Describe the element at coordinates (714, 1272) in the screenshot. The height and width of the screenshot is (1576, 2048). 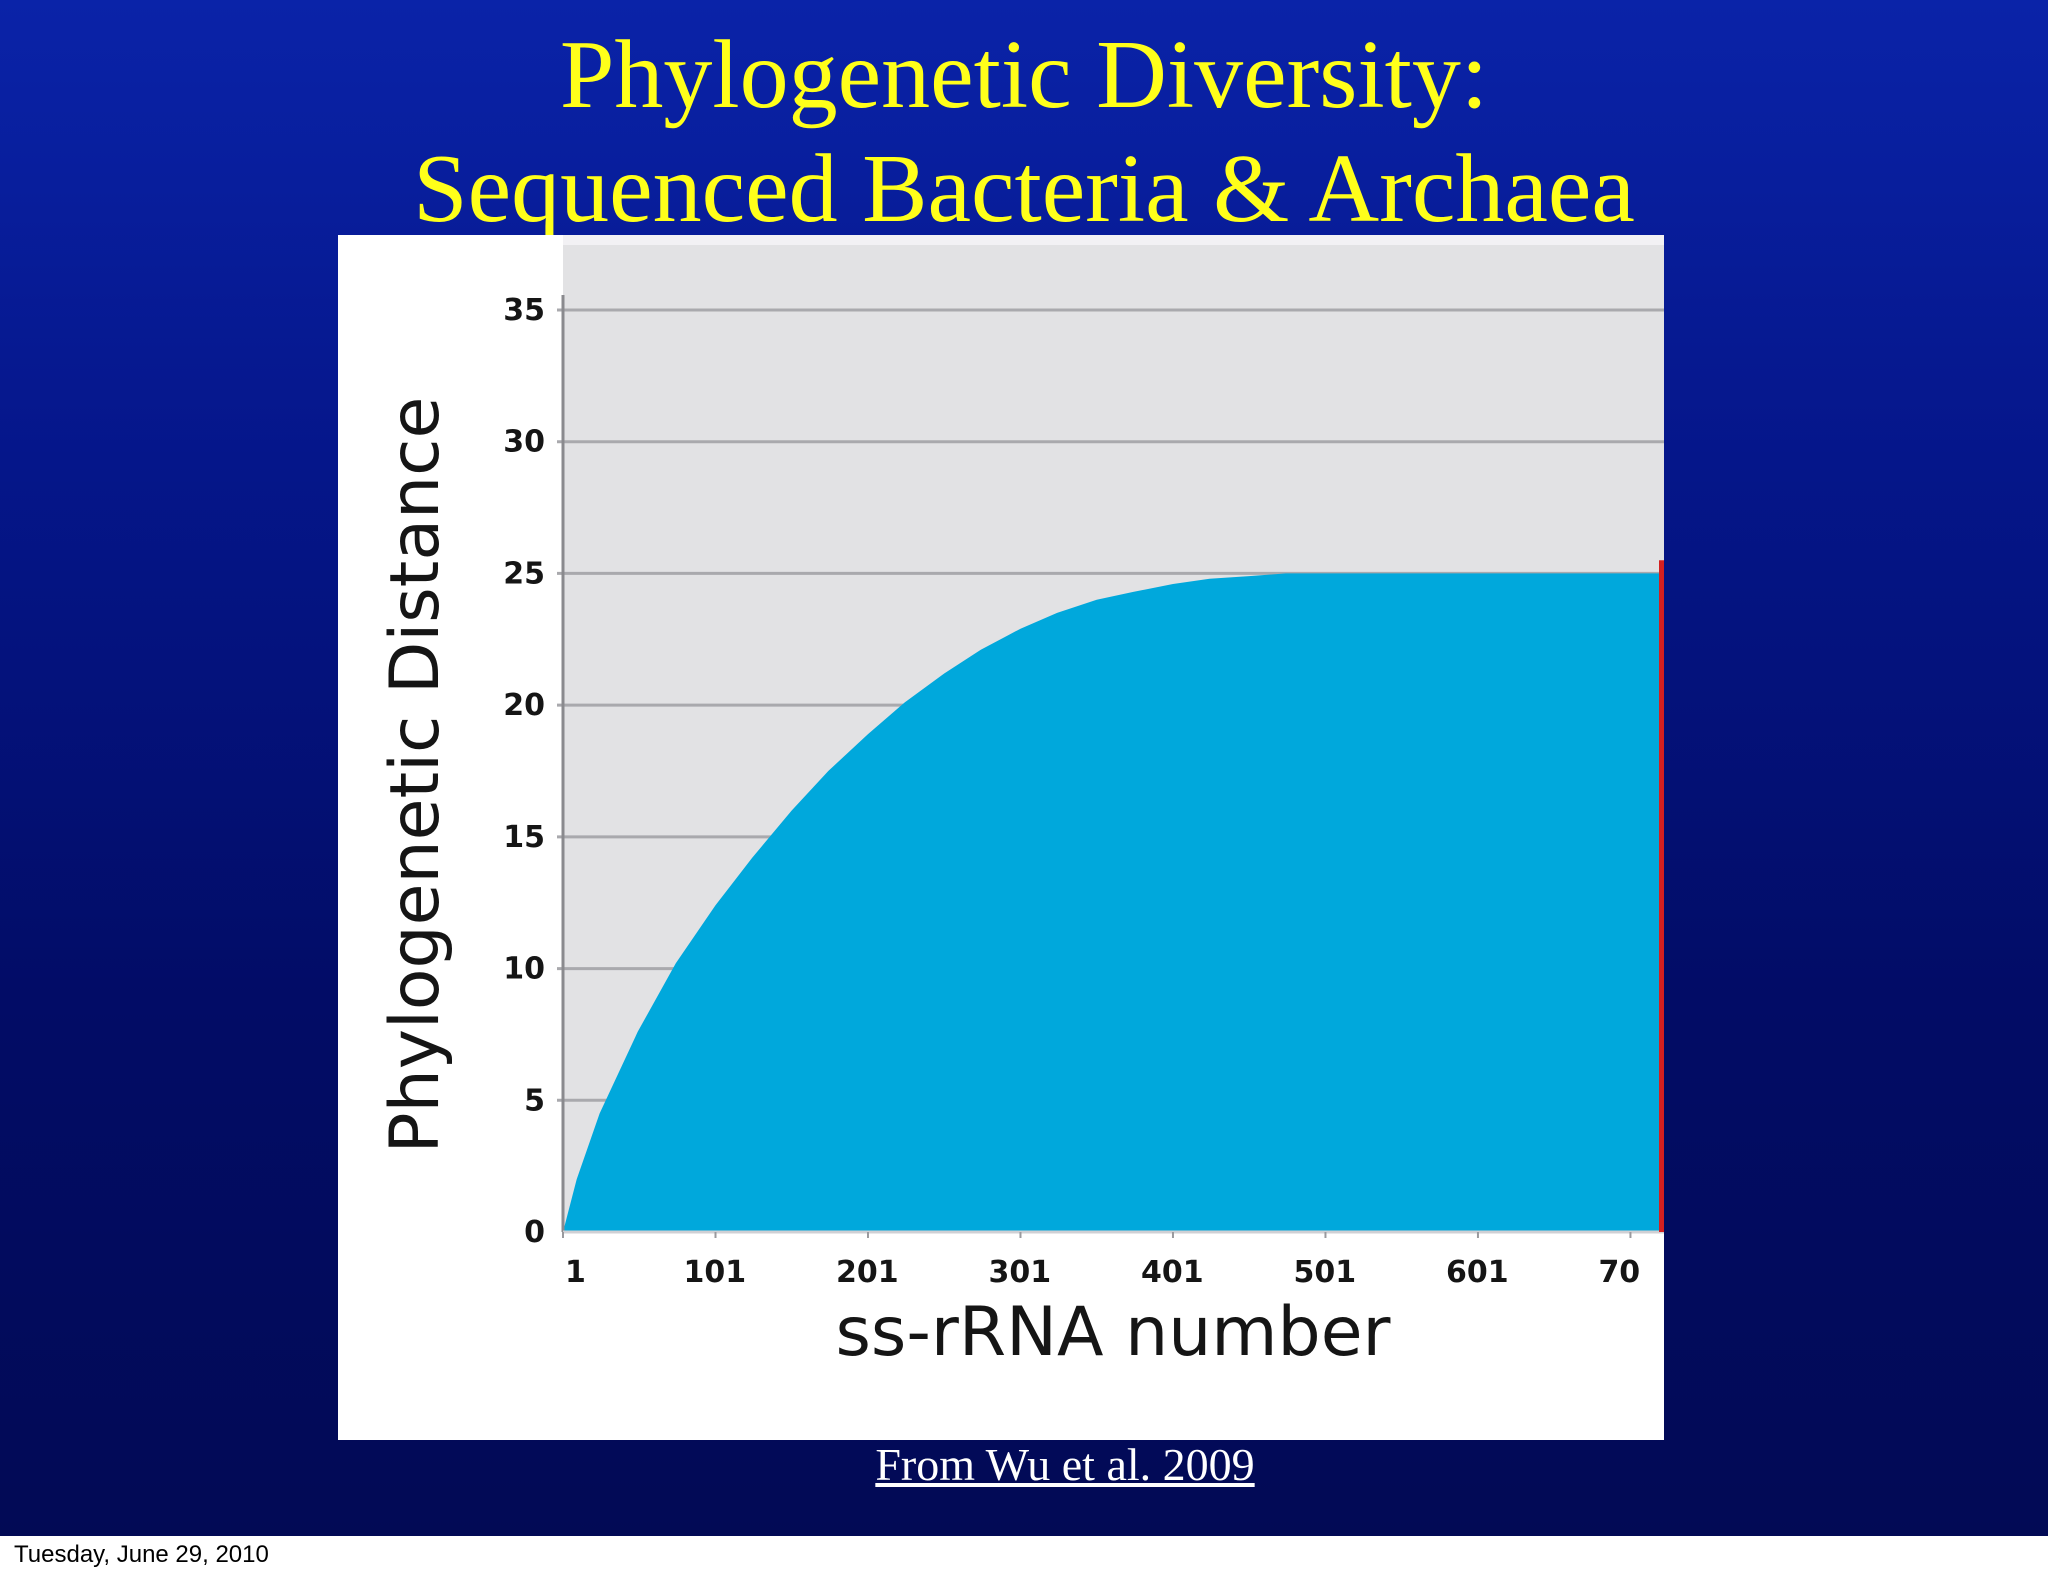
I see `x-tick-label-101: 101` at that location.